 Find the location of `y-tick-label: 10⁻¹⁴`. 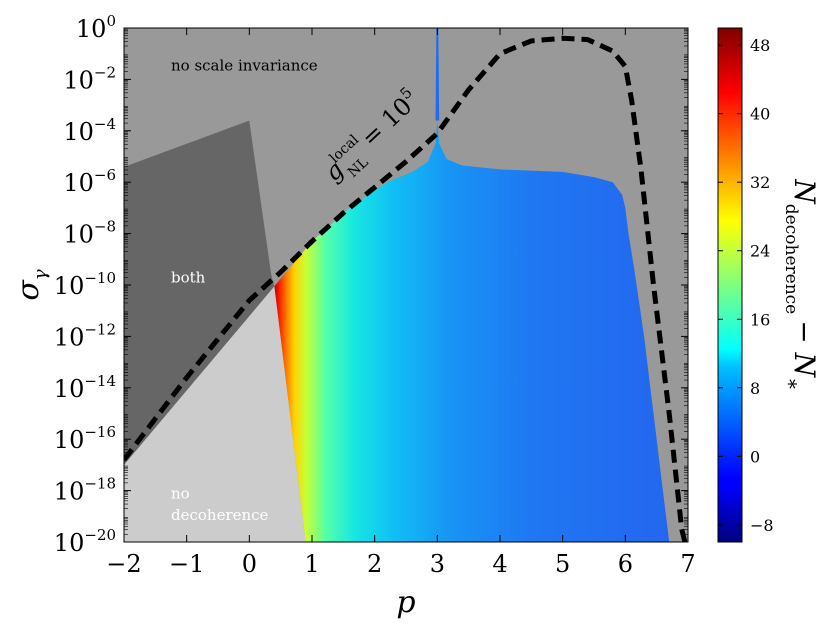

y-tick-label: 10⁻¹⁴ is located at coordinates (85, 387).